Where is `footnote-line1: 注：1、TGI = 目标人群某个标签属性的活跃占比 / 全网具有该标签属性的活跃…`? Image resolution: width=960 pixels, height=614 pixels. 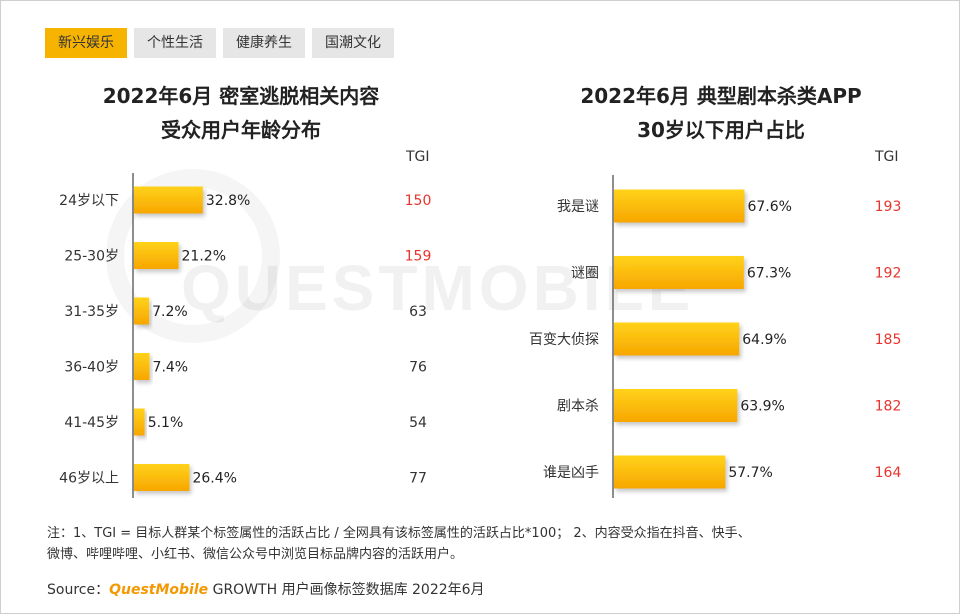 footnote-line1: 注：1、TGI = 目标人群某个标签属性的活跃占比 / 全网具有该标签属性的活跃… is located at coordinates (399, 533).